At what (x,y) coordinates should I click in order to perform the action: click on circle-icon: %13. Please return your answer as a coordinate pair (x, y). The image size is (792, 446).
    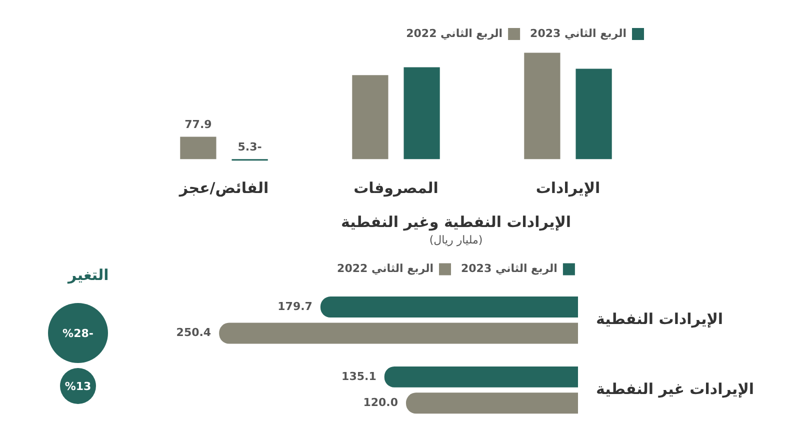
    Looking at the image, I should click on (78, 386).